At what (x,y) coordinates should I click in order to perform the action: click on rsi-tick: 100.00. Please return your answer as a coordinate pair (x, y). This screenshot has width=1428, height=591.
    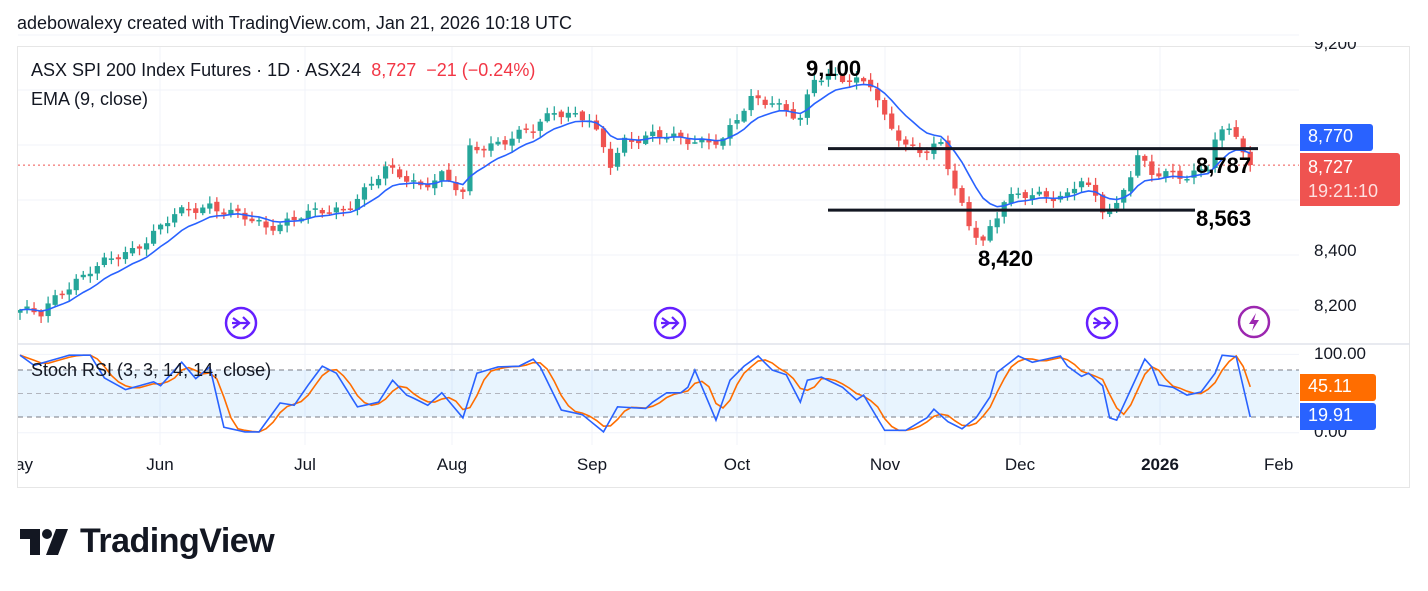
    Looking at the image, I should click on (1340, 353).